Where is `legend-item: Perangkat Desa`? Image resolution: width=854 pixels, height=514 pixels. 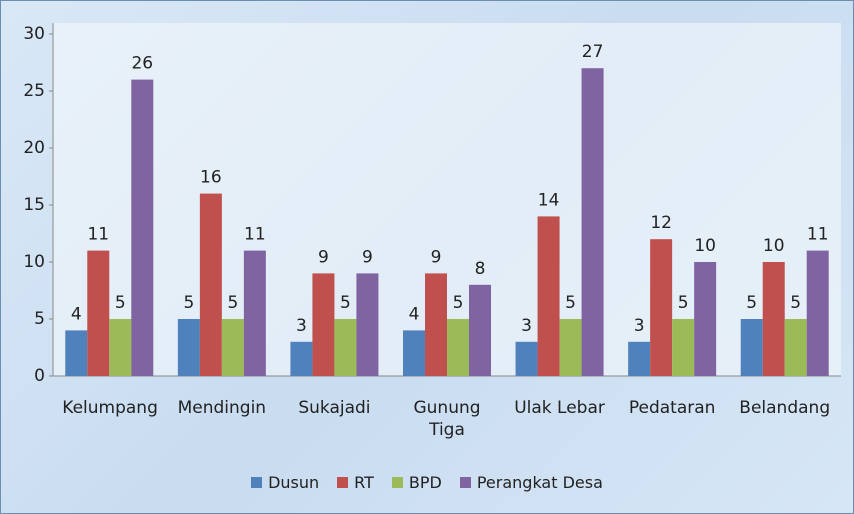 legend-item: Perangkat Desa is located at coordinates (531, 482).